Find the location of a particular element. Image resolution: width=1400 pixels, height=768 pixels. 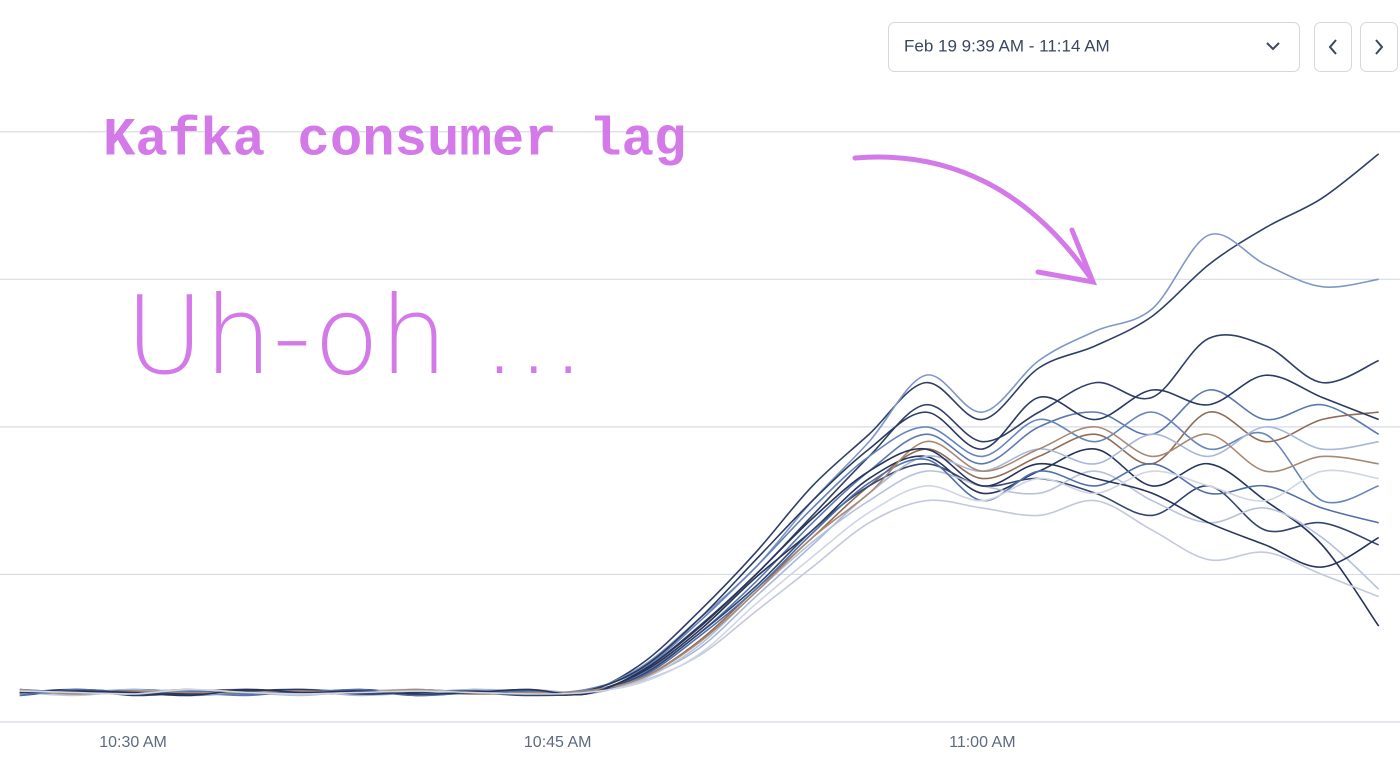

prev-chevron is located at coordinates (1332, 47).